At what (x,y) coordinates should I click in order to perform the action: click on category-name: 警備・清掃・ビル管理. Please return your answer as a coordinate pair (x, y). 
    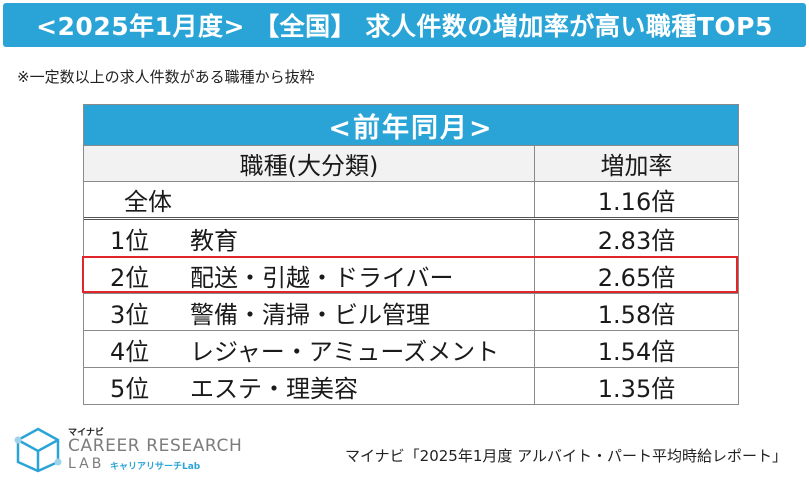
    Looking at the image, I should click on (310, 314).